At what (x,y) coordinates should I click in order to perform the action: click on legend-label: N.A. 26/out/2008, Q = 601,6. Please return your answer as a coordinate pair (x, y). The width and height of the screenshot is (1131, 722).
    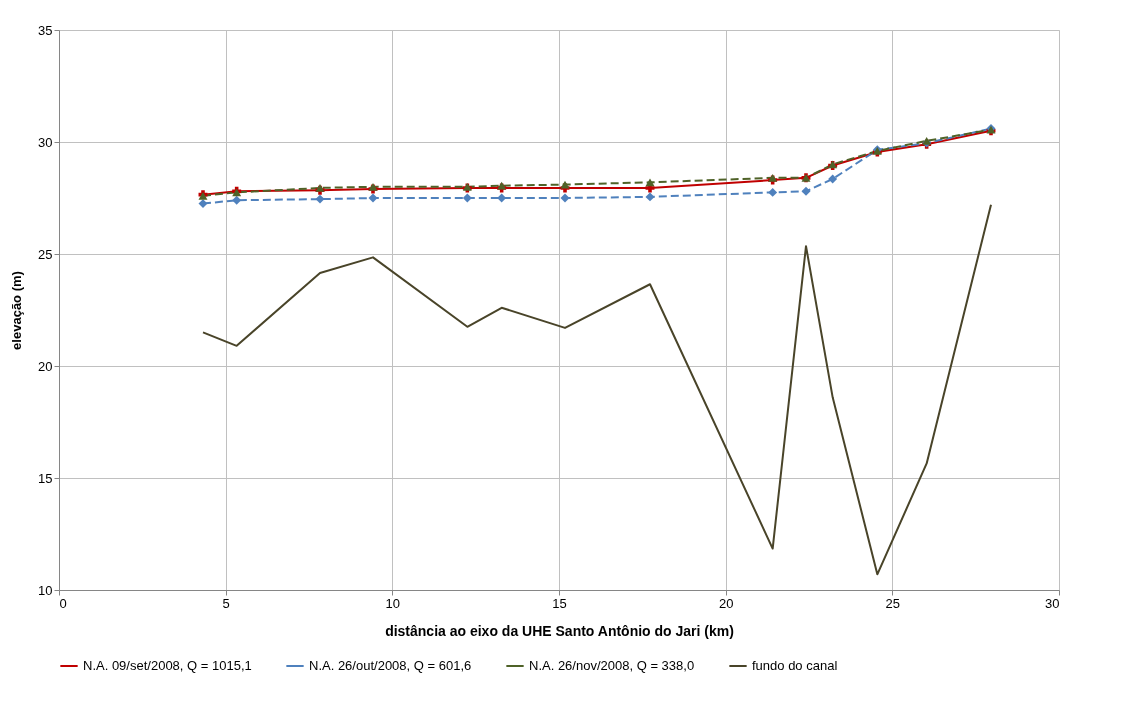
    Looking at the image, I should click on (390, 665).